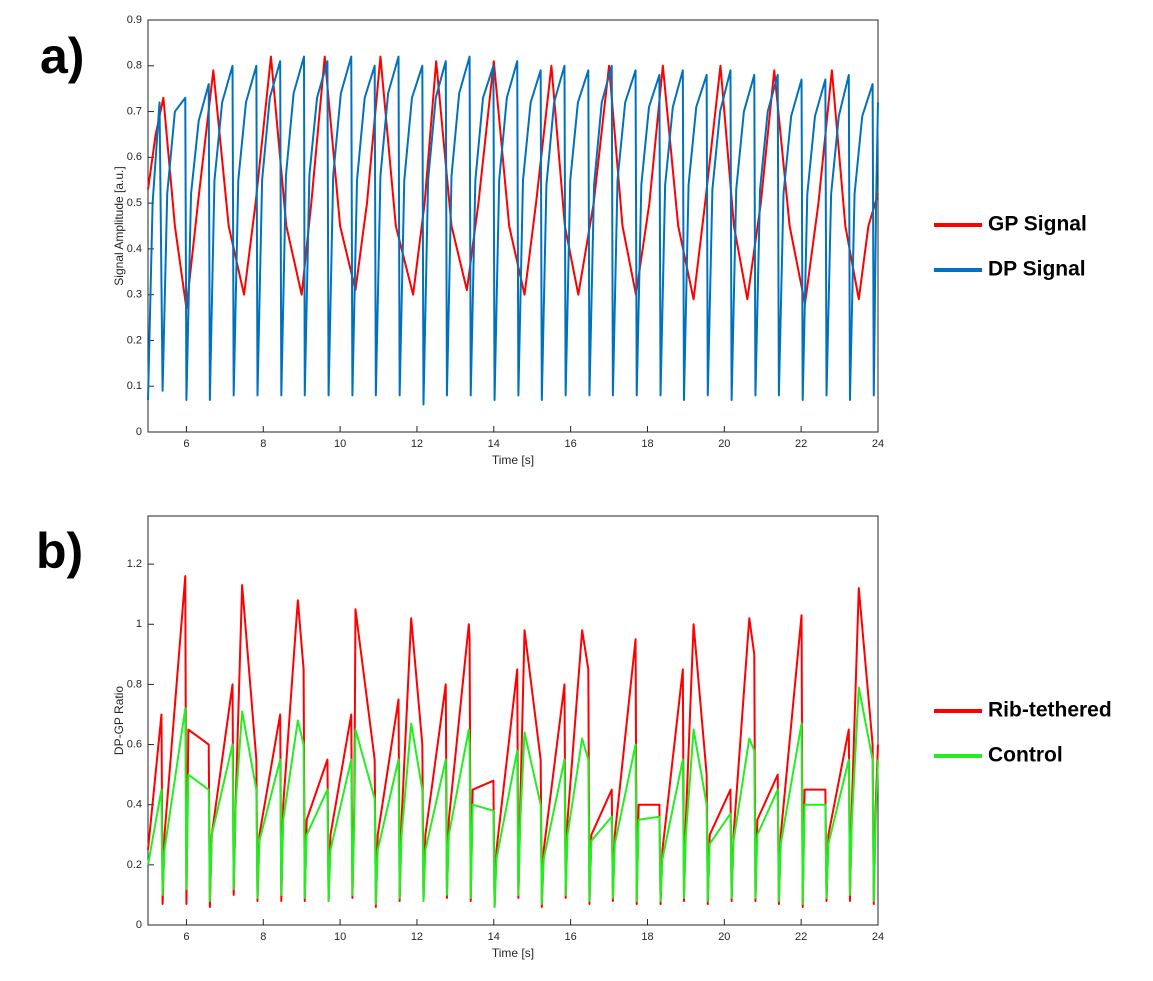  Describe the element at coordinates (134, 111) in the screenshot. I see `y-tick-label: 0.7` at that location.